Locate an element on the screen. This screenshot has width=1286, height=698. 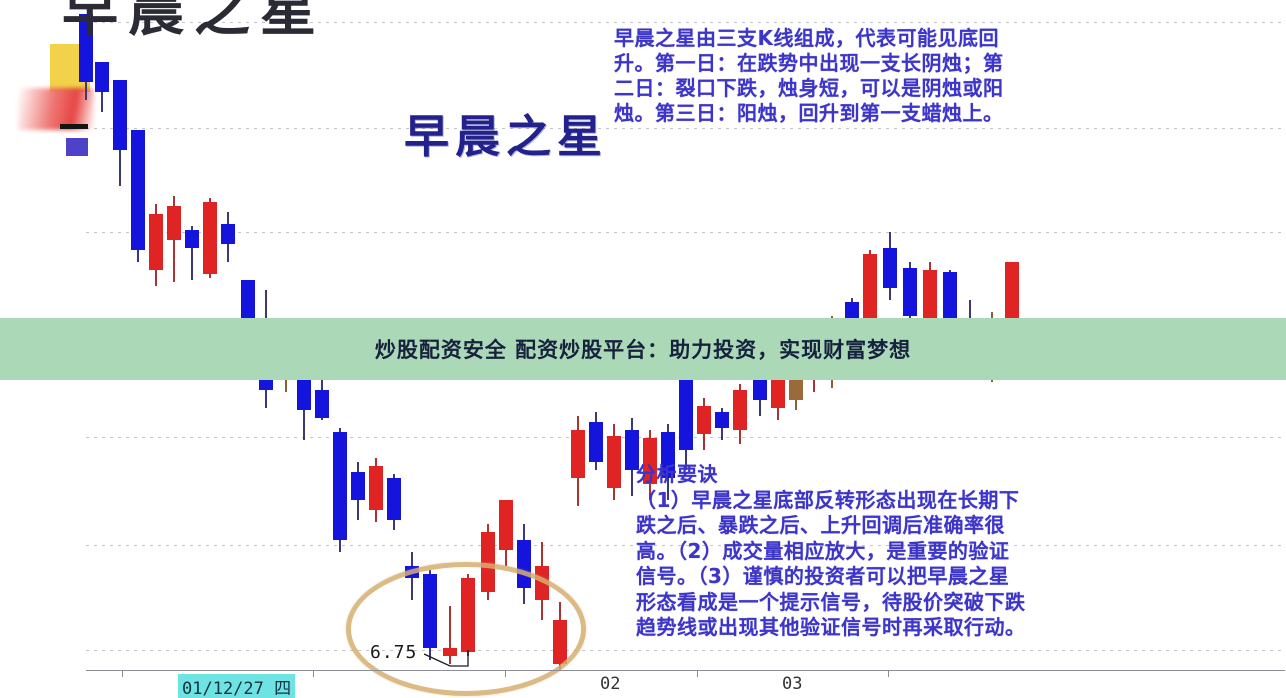
promo-banner: 炒股配资安全 配资炒股平台：助力投资，实现财富梦想 is located at coordinates (643, 349).